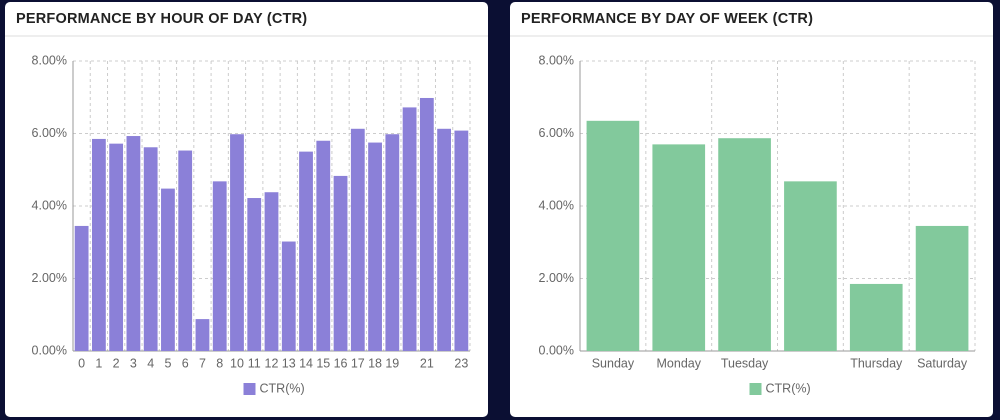 The image size is (1000, 420). I want to click on x-tick-label: 8, so click(219, 363).